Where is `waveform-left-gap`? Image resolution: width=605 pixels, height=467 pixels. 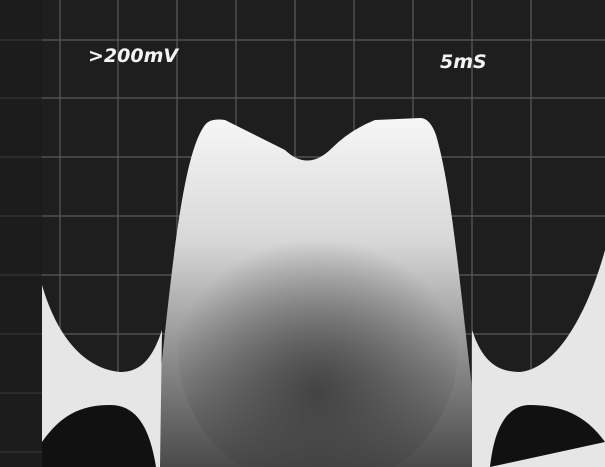
waveform-left-gap is located at coordinates (99, 436).